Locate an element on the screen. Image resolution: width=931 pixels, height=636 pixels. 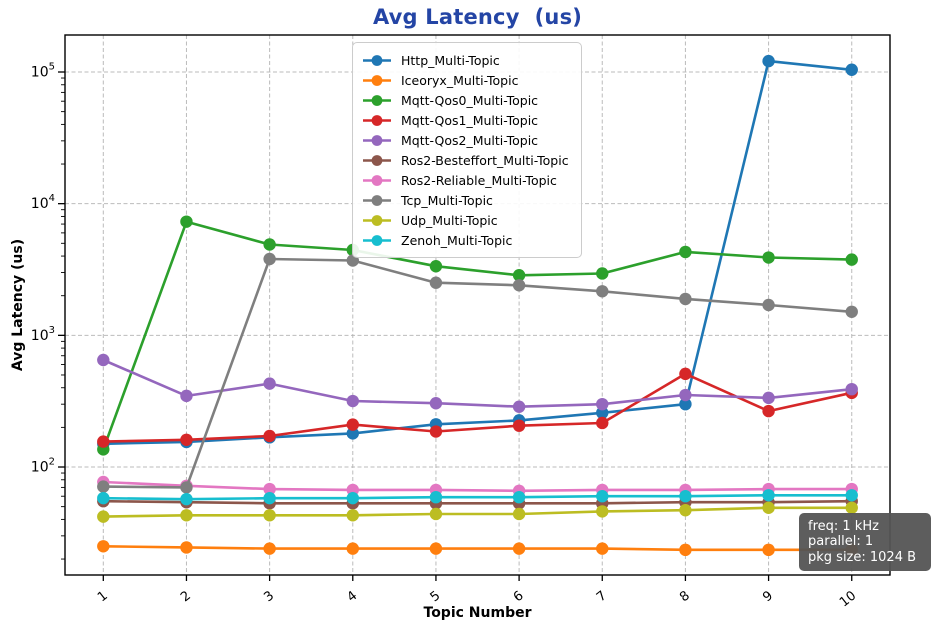
y-tick-label: 10⁴ is located at coordinates (43, 202).